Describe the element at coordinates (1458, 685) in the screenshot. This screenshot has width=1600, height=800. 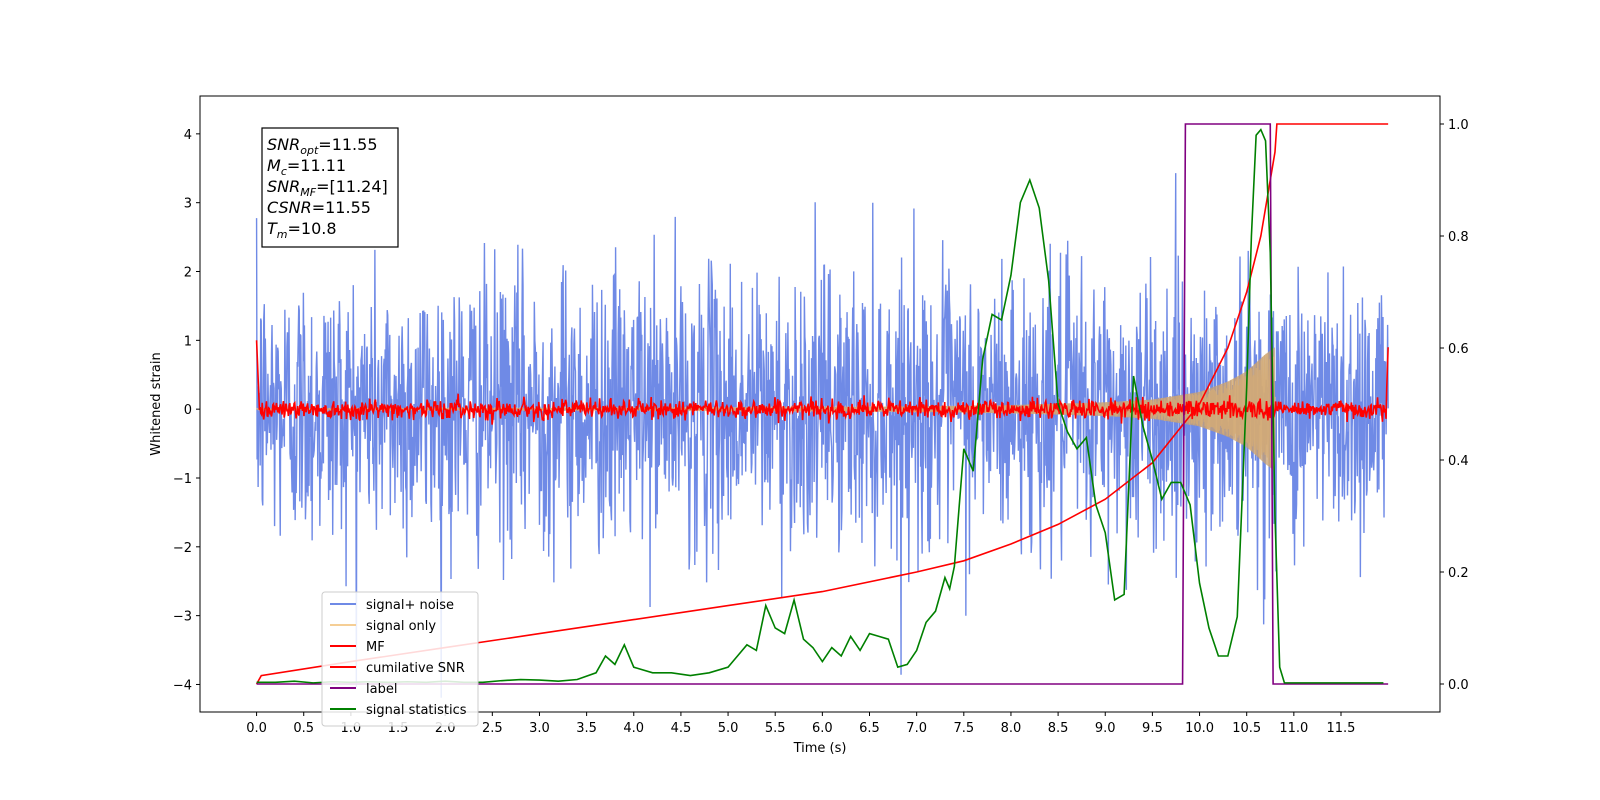
I see `y2-tick-label: 0.0` at that location.